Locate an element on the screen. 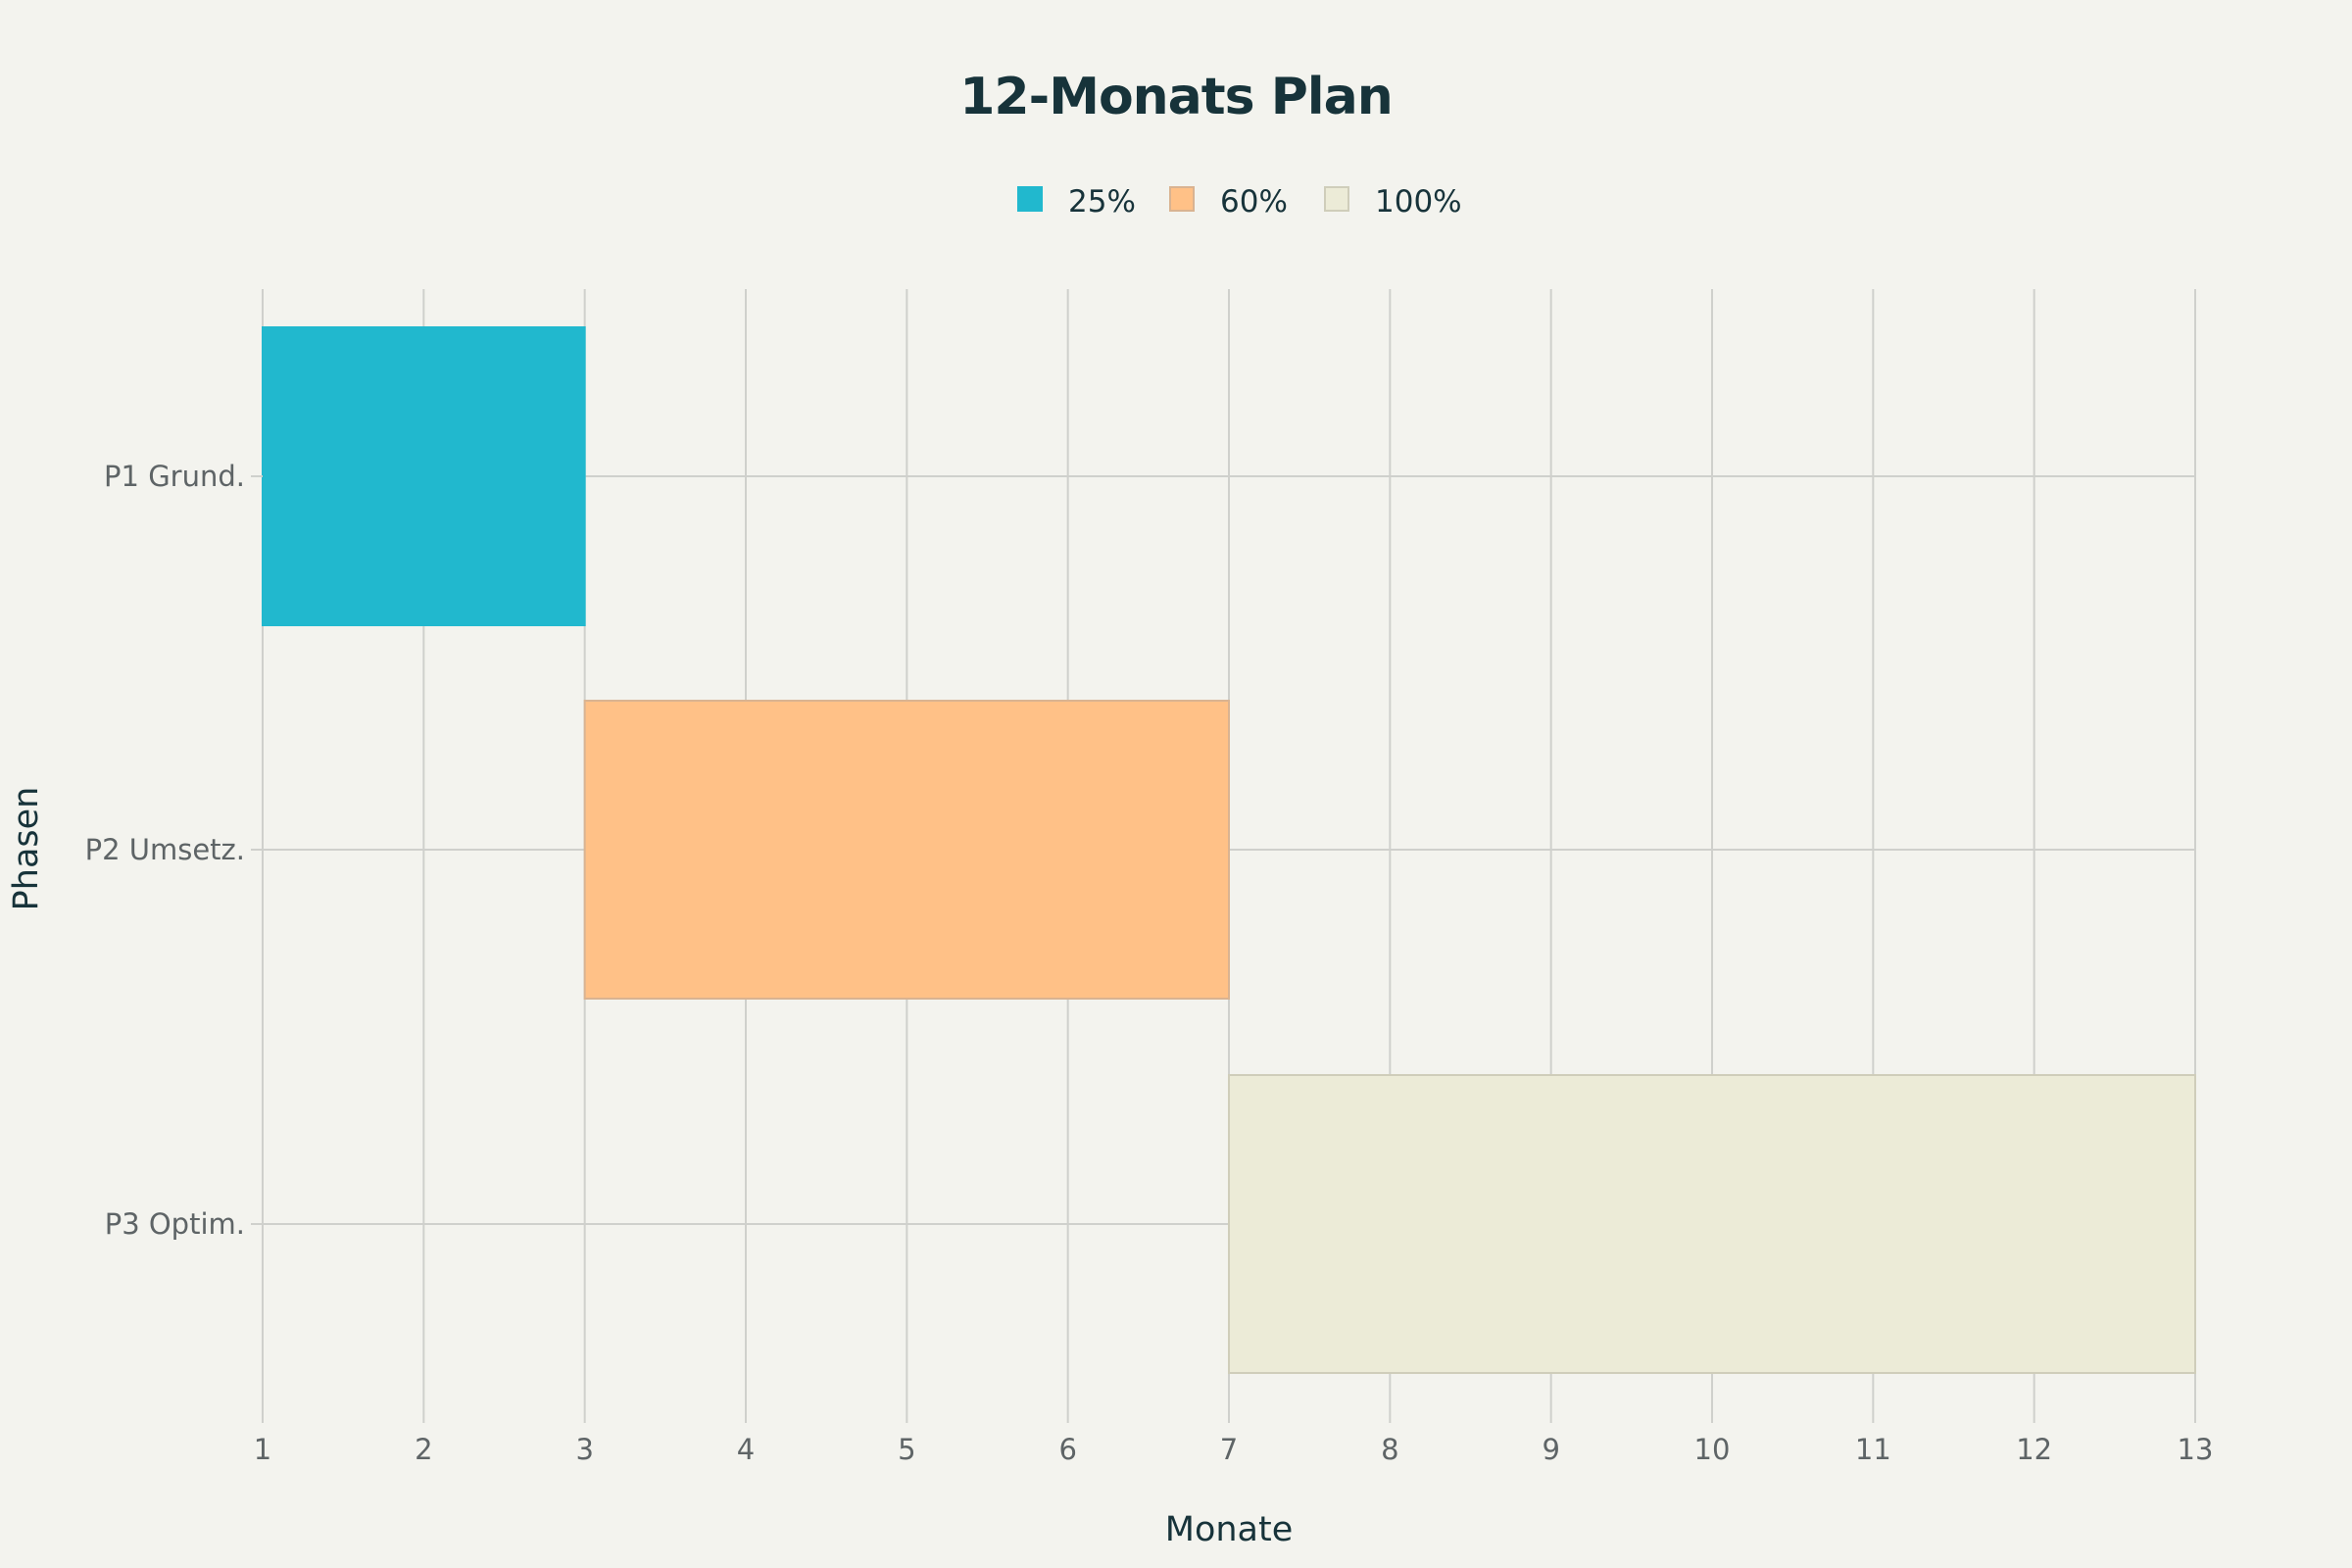 This screenshot has height=1568, width=2352. legend-label: 100% is located at coordinates (1418, 202).